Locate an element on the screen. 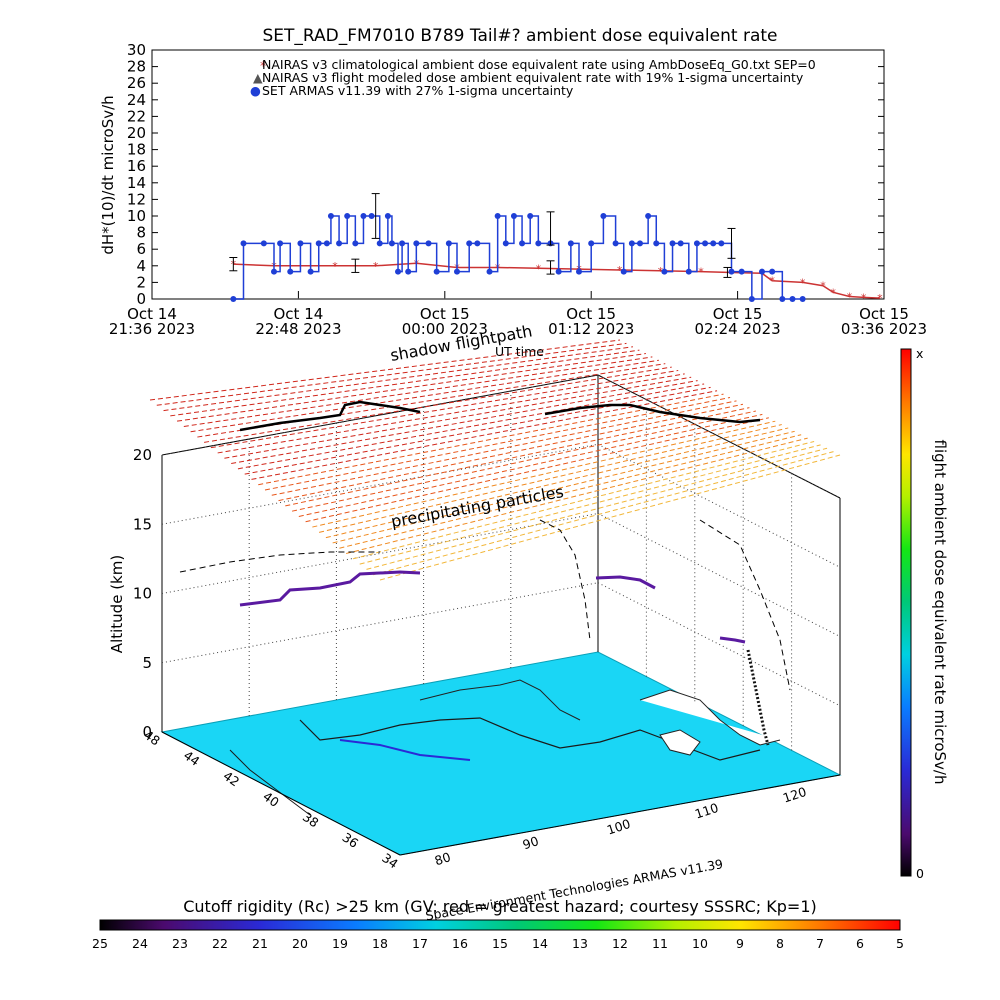  top-y-tick-label: 6 is located at coordinates (141, 249).